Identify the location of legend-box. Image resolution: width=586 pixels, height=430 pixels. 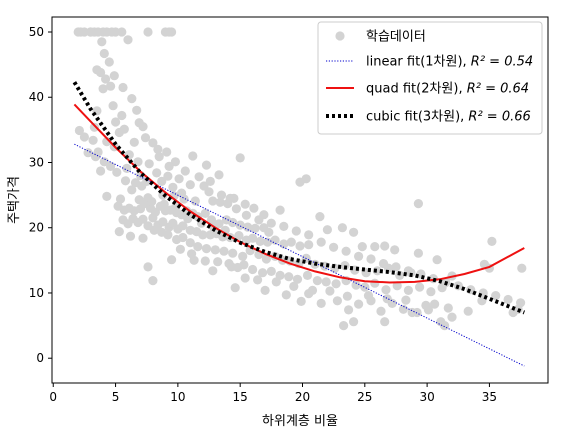
(430, 78).